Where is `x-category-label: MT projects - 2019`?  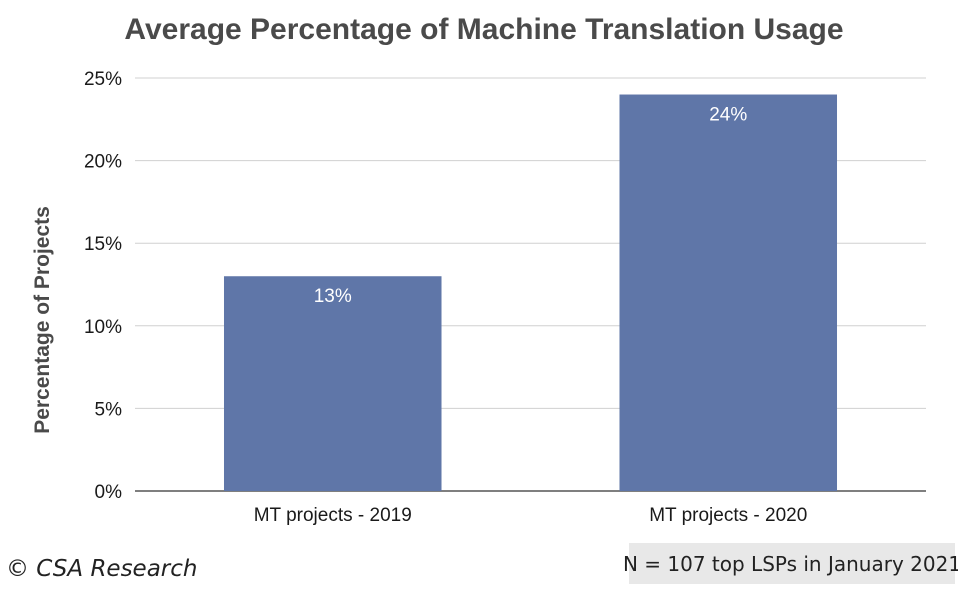 x-category-label: MT projects - 2019 is located at coordinates (333, 515).